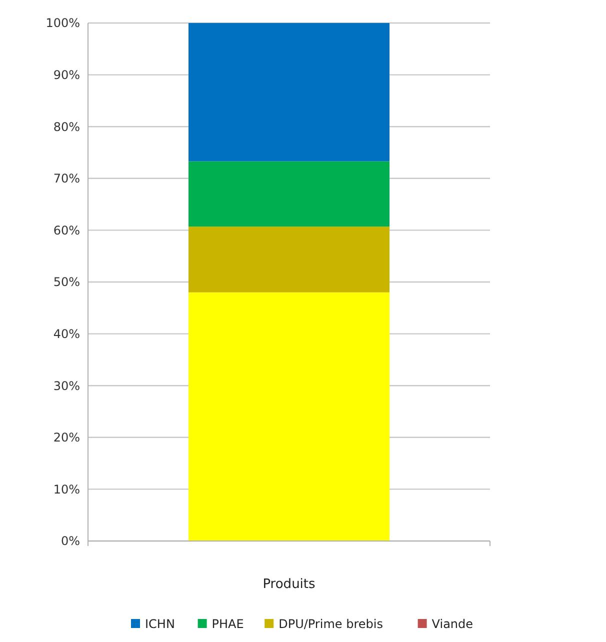  I want to click on y-tick-label: 0%, so click(70, 541).